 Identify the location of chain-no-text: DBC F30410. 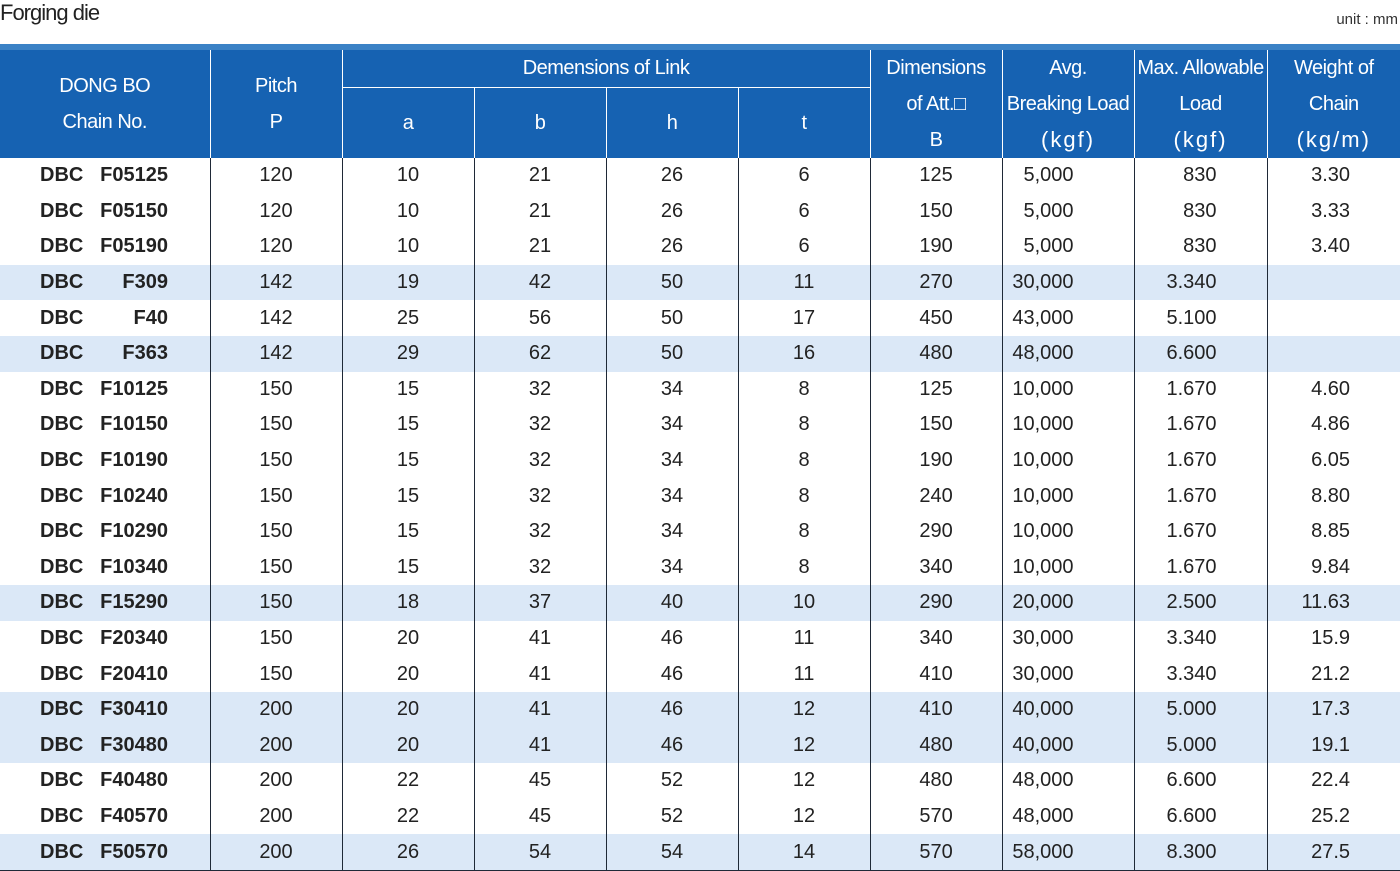
(104, 709).